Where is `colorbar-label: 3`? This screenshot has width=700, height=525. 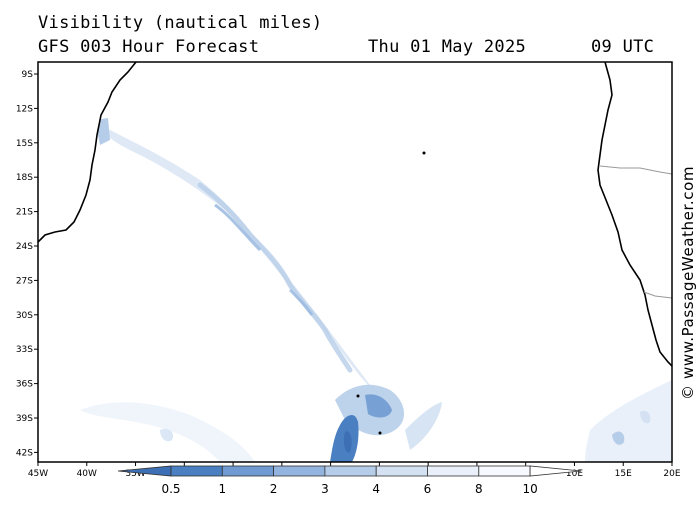
colorbar-label: 3 is located at coordinates (325, 489).